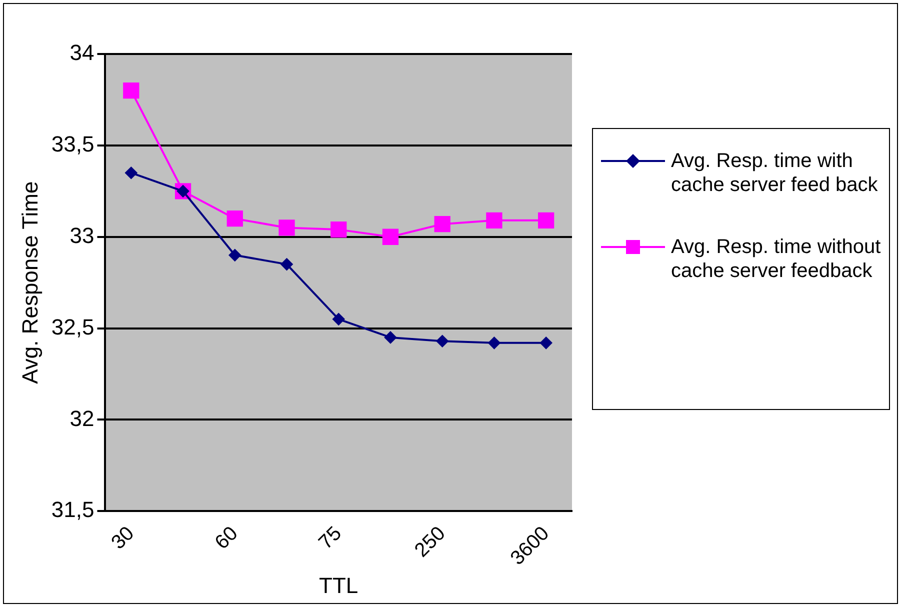 This screenshot has width=901, height=607. What do you see at coordinates (72, 143) in the screenshot?
I see `y-tick-label: 33,5` at bounding box center [72, 143].